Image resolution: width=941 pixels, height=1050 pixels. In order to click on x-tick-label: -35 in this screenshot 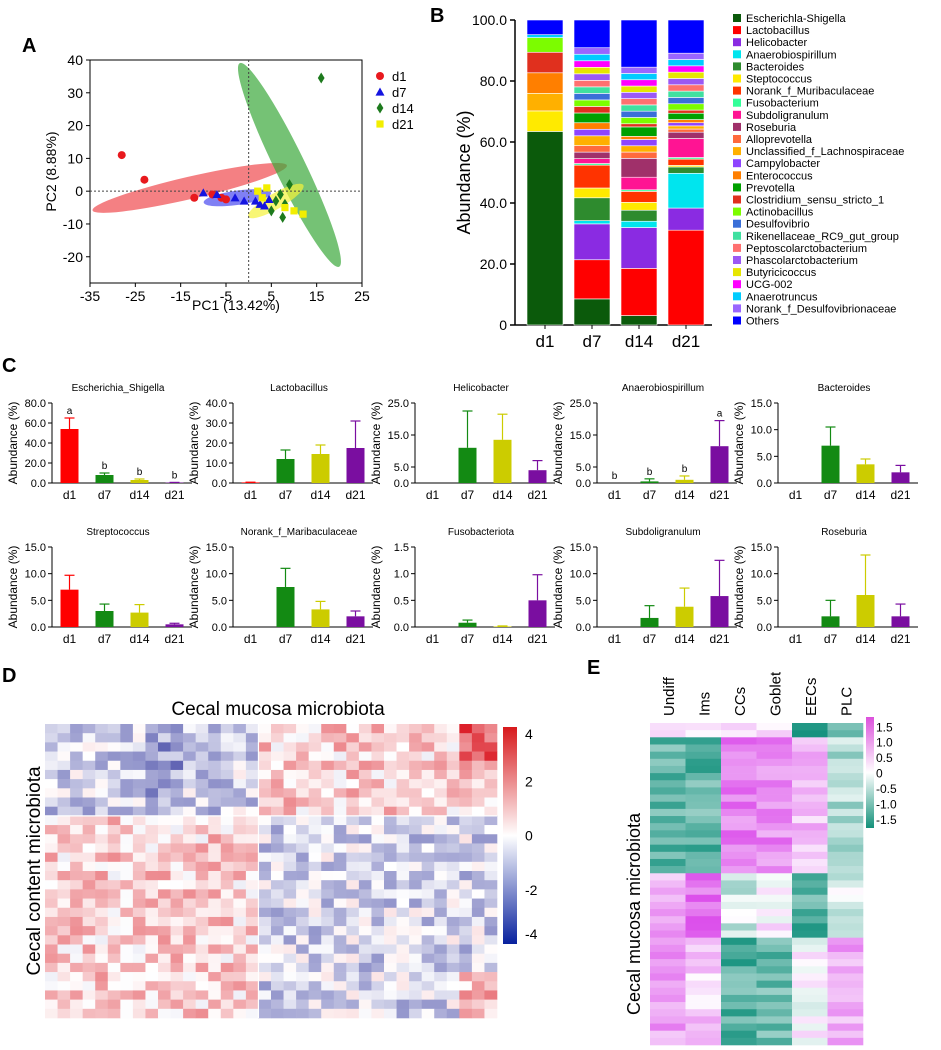, I will do `click(90, 296)`.